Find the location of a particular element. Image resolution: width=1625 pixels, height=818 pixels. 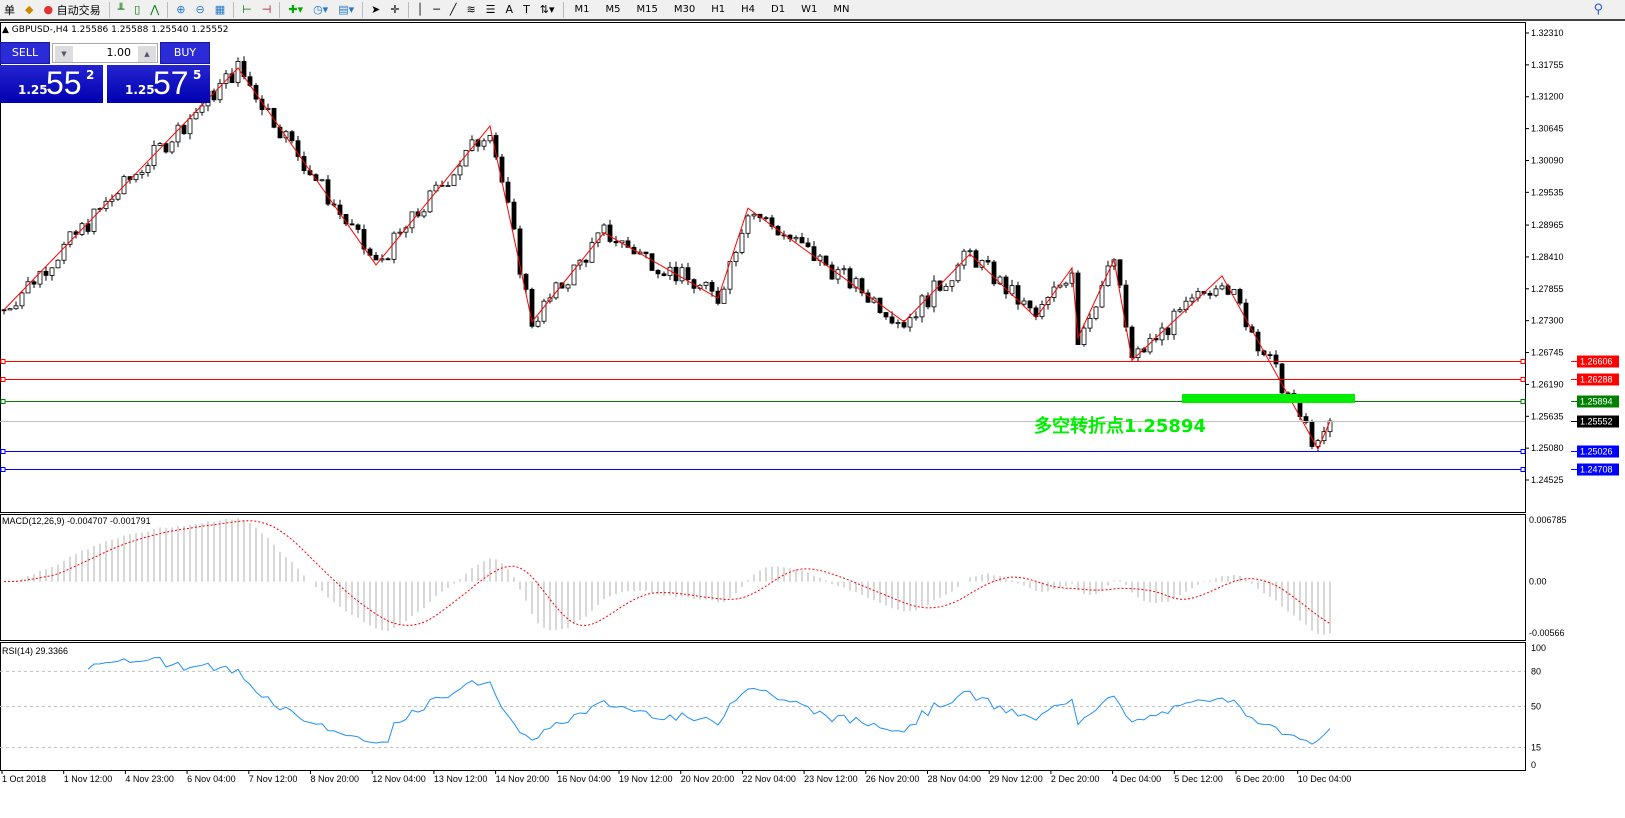

trendline-icon: ╱ is located at coordinates (453, 9).